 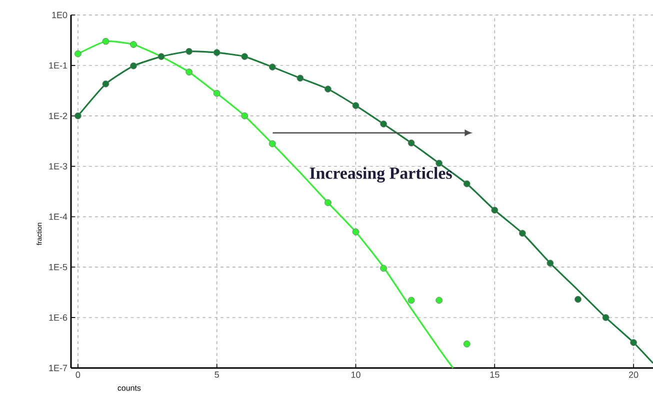 What do you see at coordinates (60, 15) in the screenshot?
I see `y-tick-label: 1E0` at bounding box center [60, 15].